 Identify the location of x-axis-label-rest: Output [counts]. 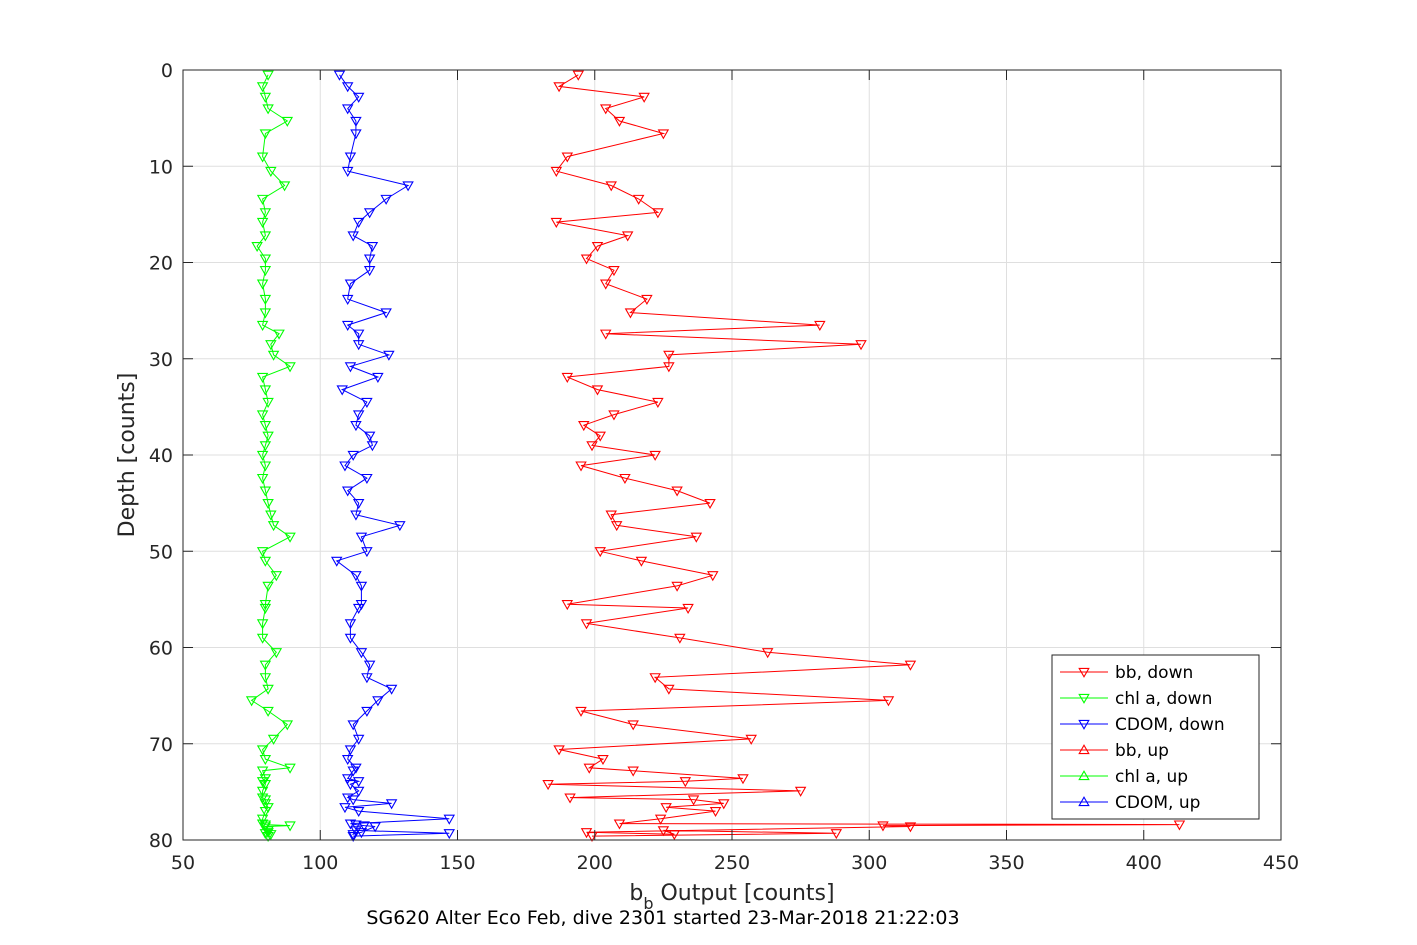
(744, 893).